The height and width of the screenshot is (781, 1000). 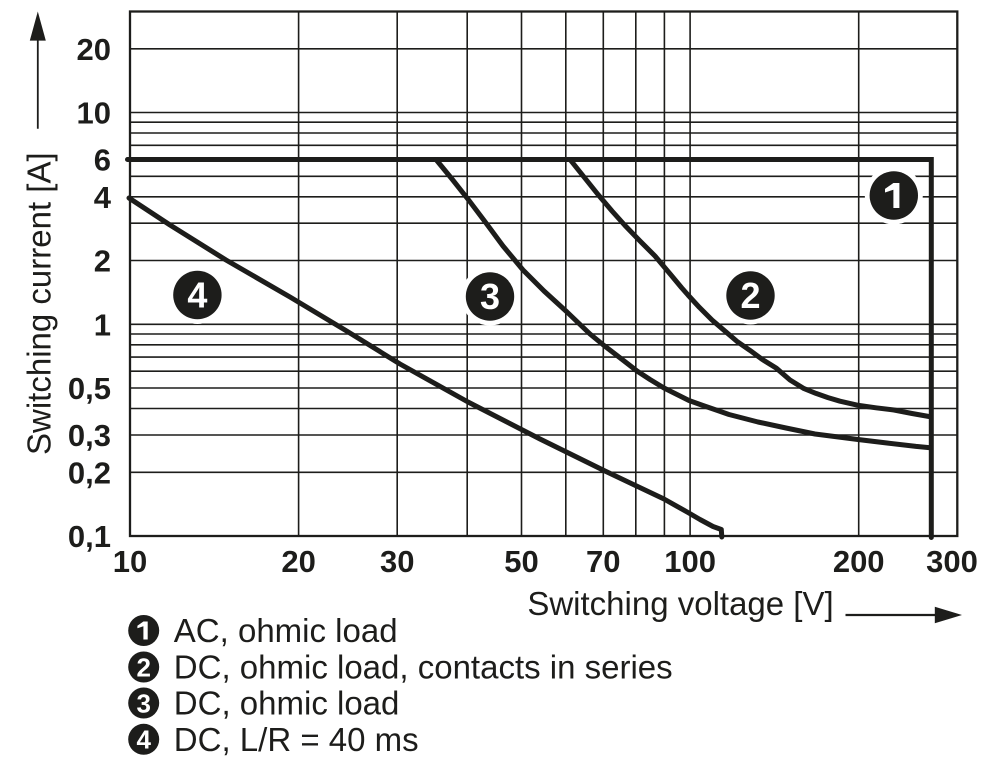 What do you see at coordinates (89, 536) in the screenshot?
I see `svg-text: 0,1` at bounding box center [89, 536].